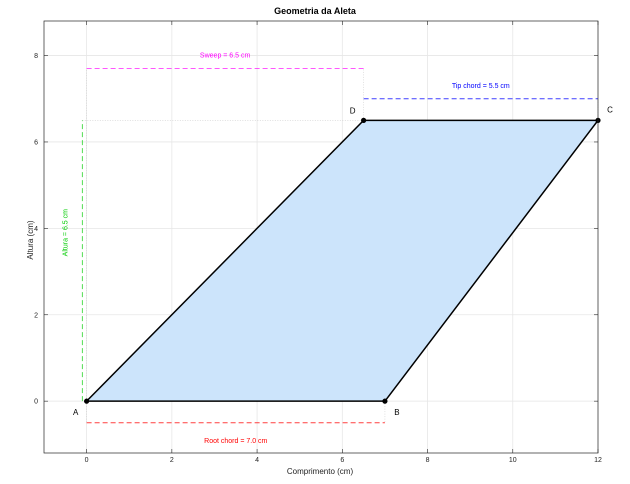 Image resolution: width=630 pixels, height=484 pixels. What do you see at coordinates (396, 412) in the screenshot?
I see `vertex-label: B` at bounding box center [396, 412].